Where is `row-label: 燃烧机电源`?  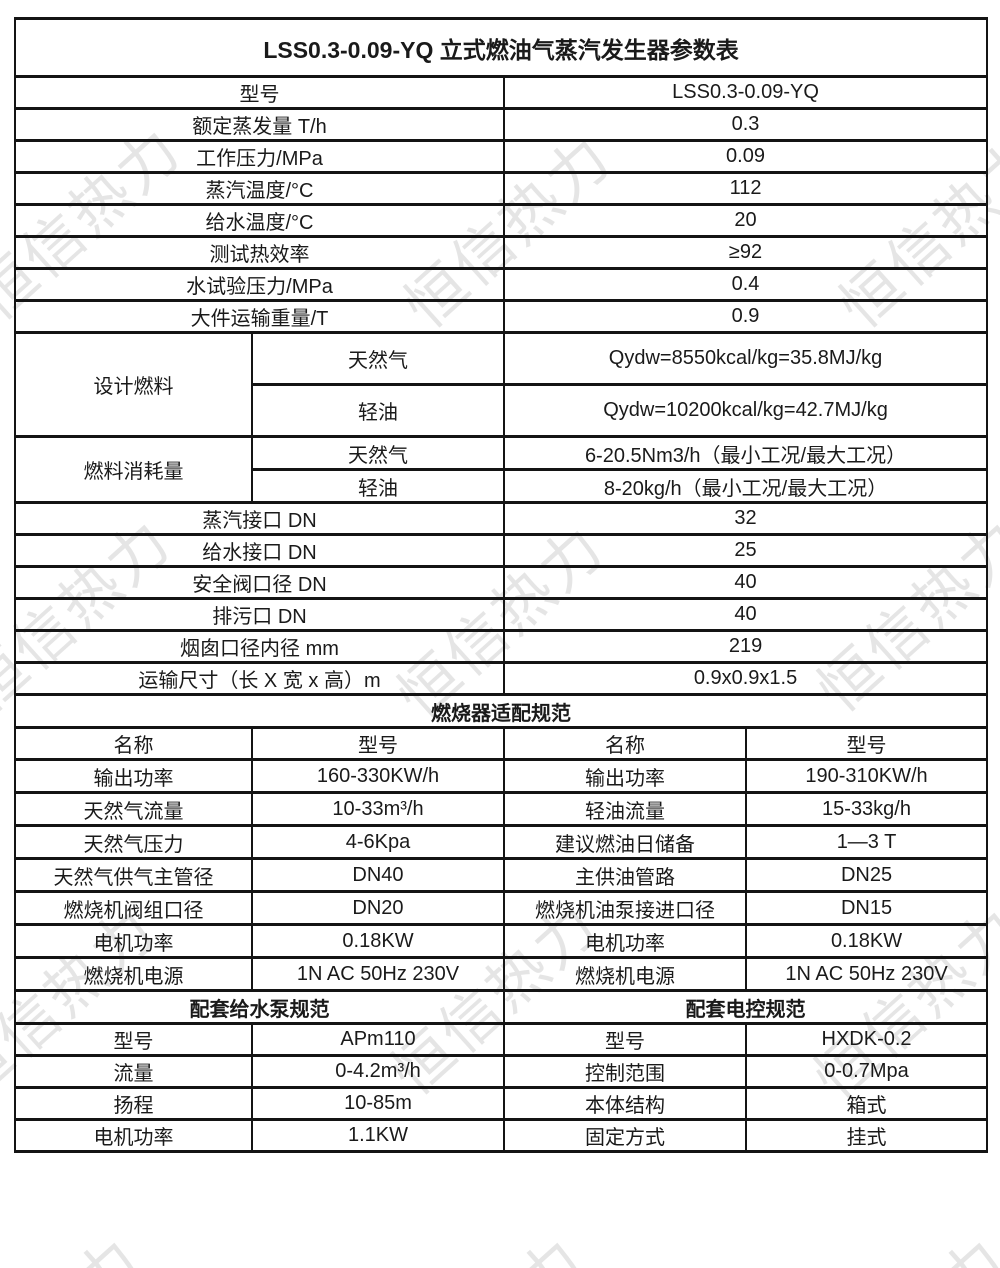
row-label: 燃烧机电源 is located at coordinates (625, 974).